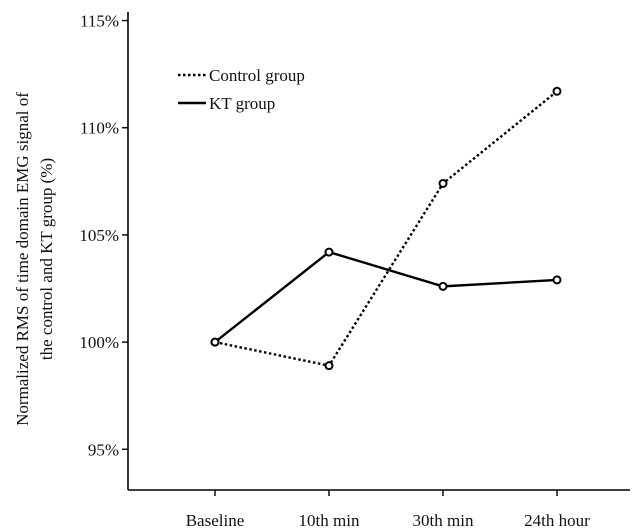  I want to click on x-tick-label: 30th min, so click(443, 520).